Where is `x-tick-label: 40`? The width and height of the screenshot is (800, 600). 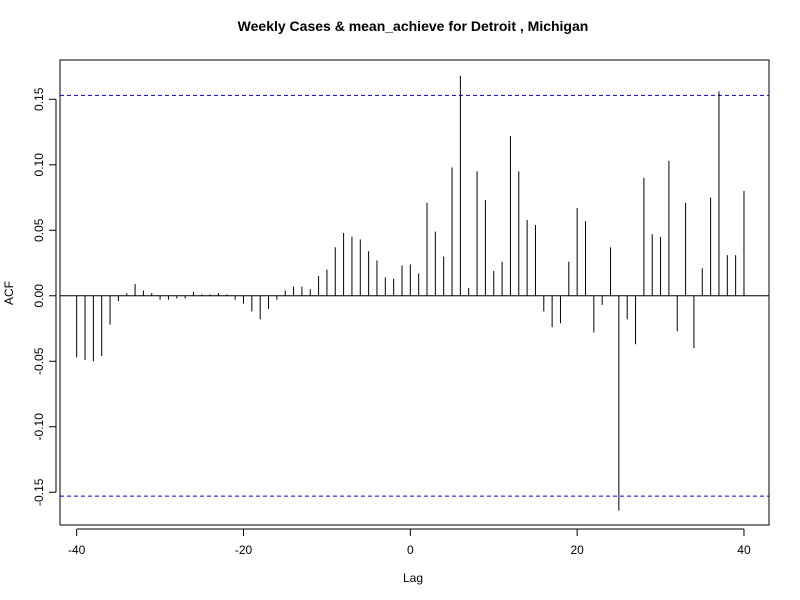
x-tick-label: 40 is located at coordinates (744, 550).